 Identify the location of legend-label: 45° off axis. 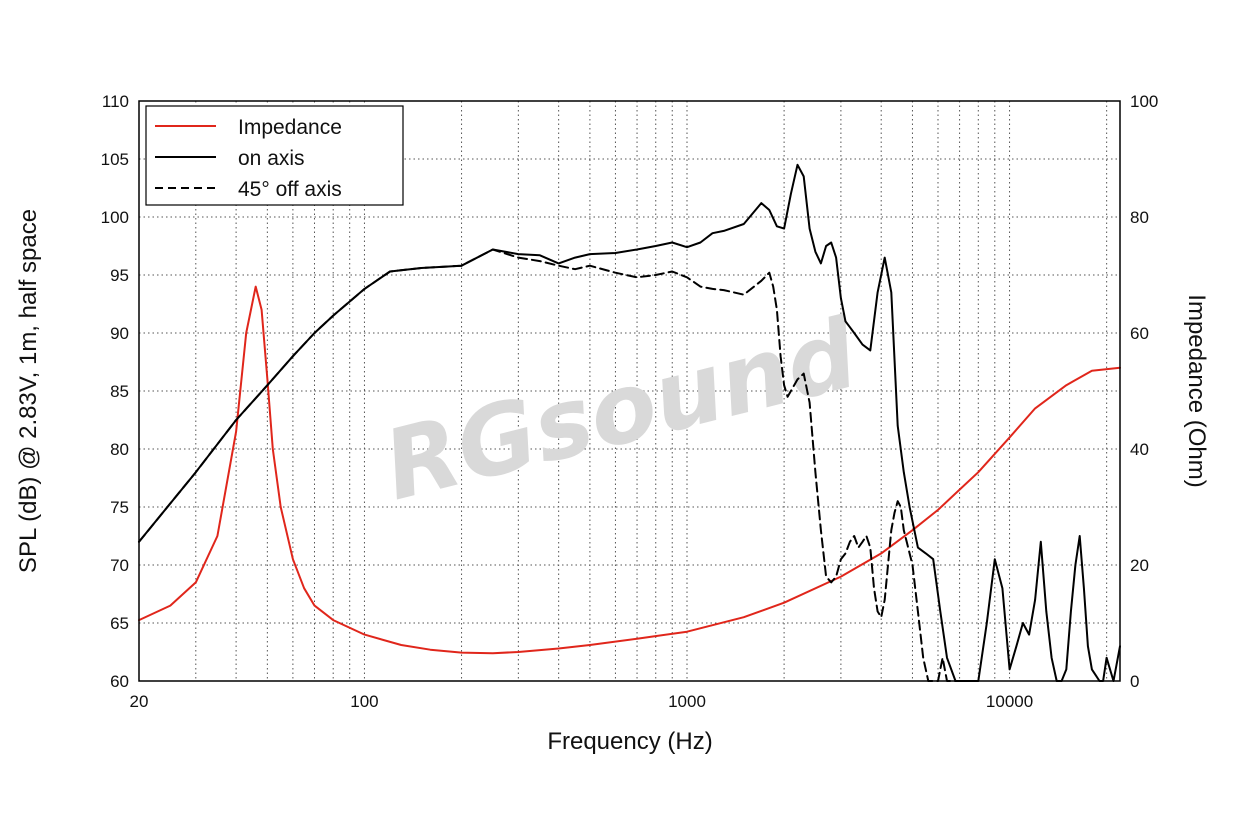
(290, 189).